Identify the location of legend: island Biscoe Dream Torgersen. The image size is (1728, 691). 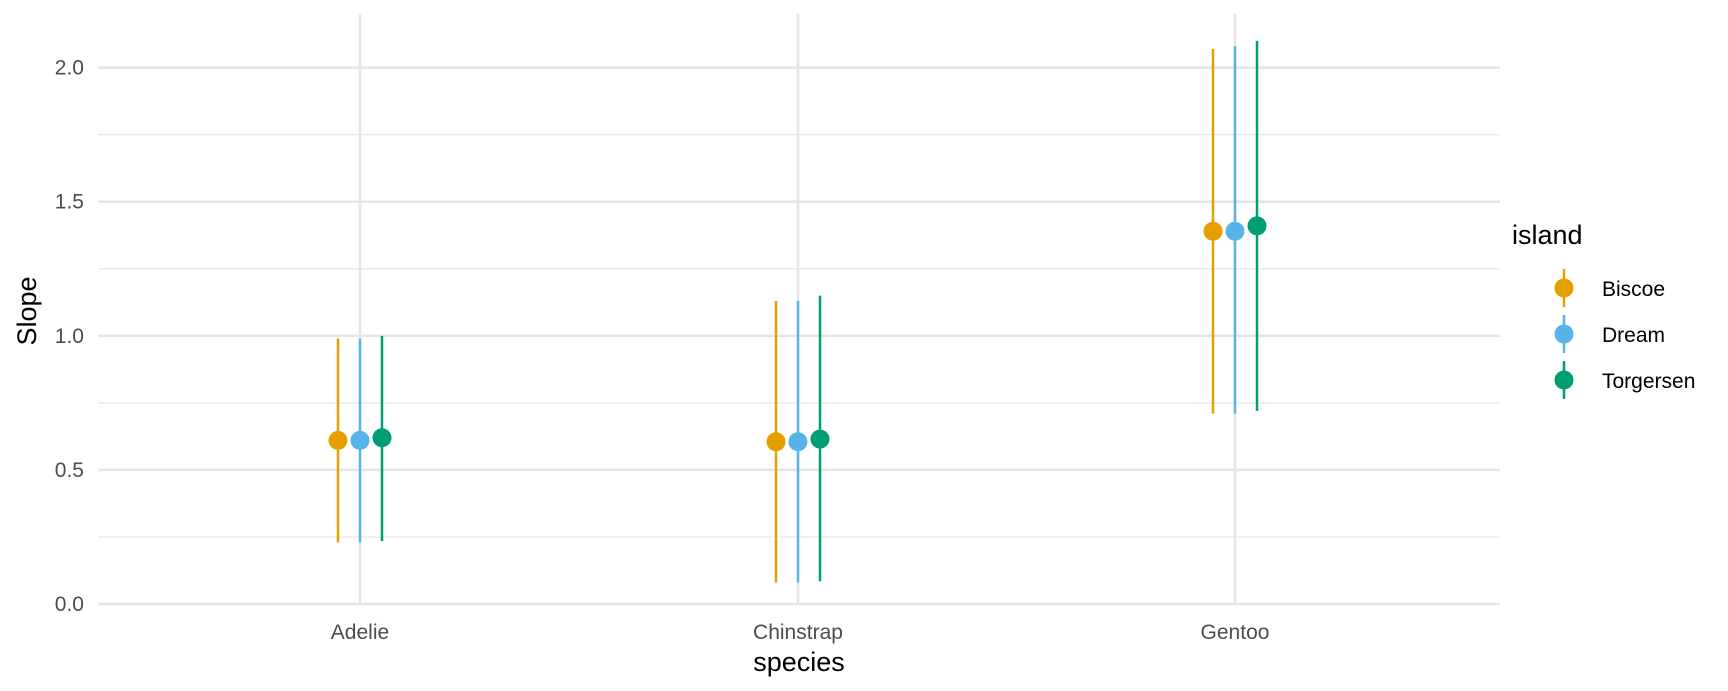
(1603, 309).